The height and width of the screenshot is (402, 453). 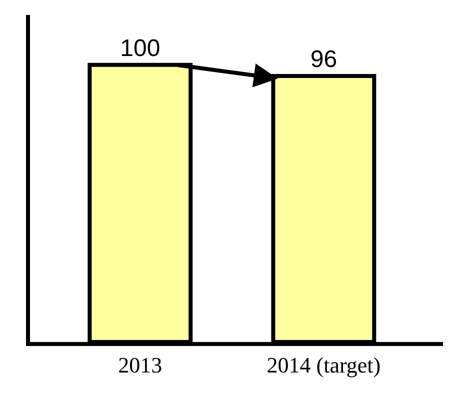 What do you see at coordinates (324, 59) in the screenshot?
I see `data-label: 96` at bounding box center [324, 59].